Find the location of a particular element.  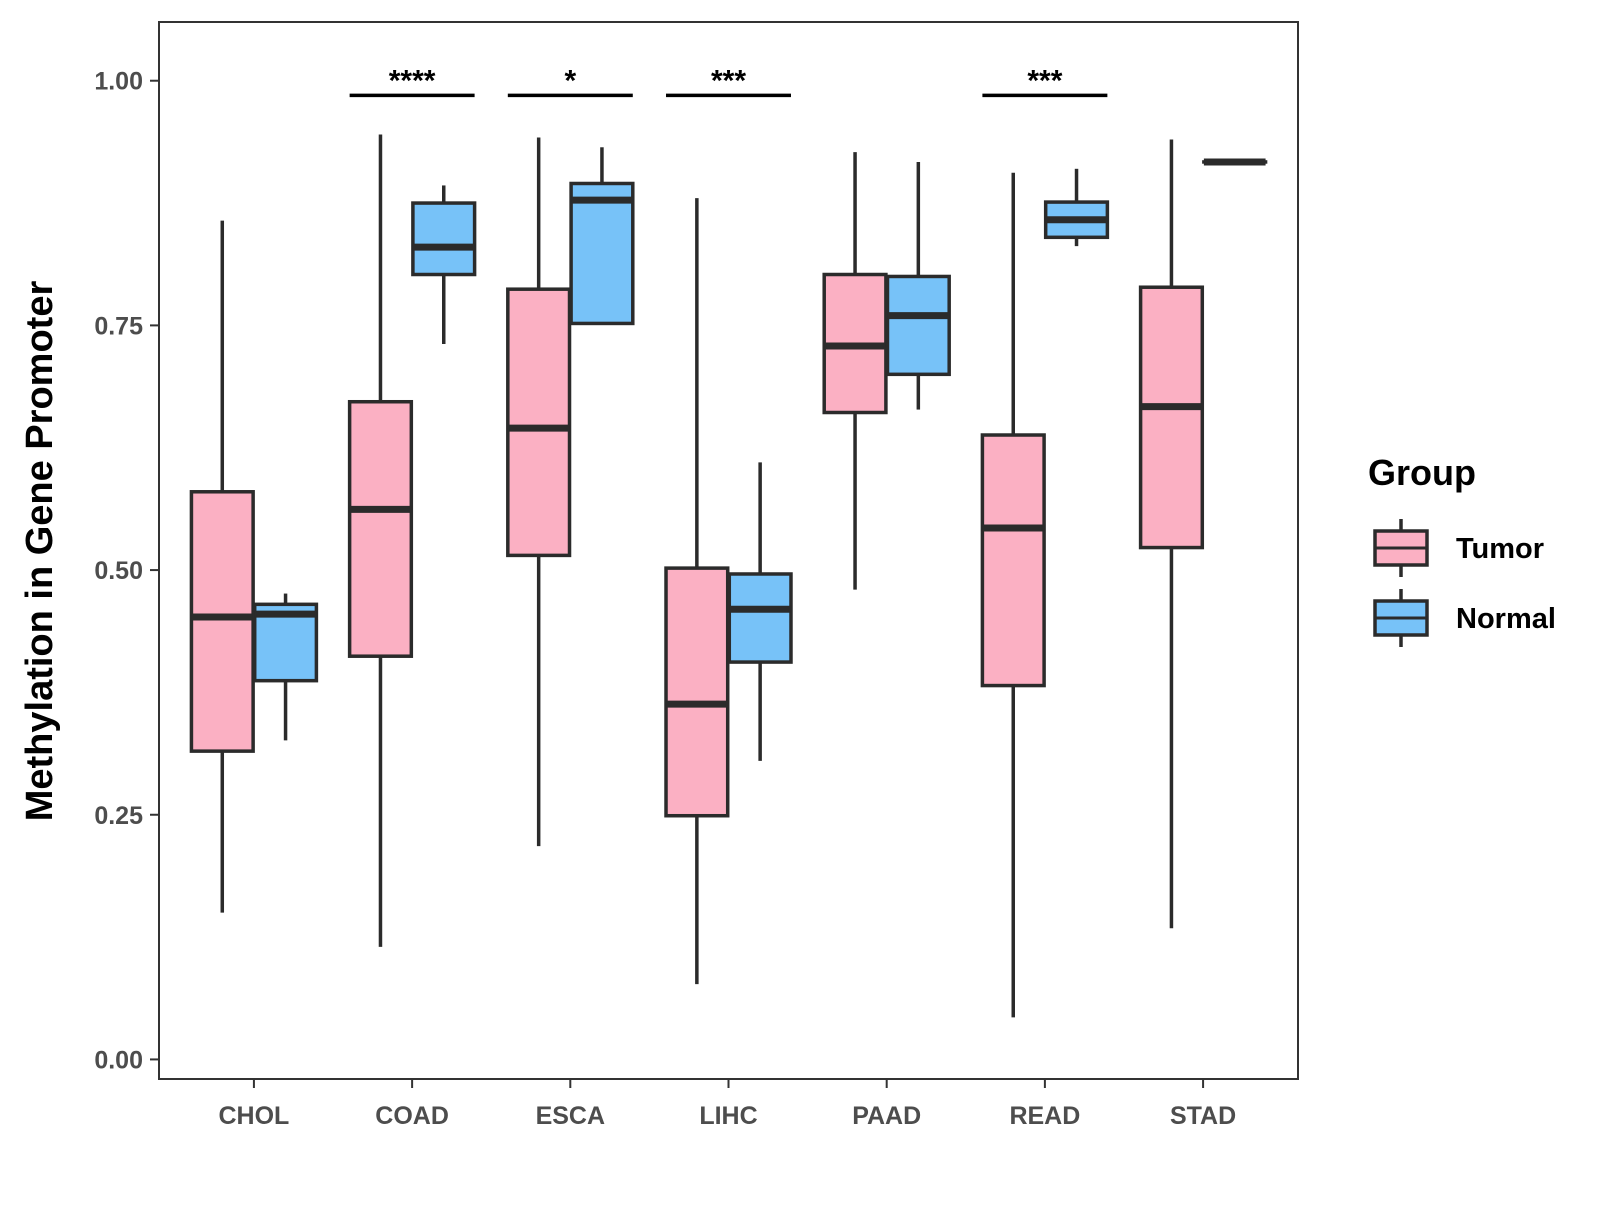

y-tick-label: 0.25 is located at coordinates (118, 816).